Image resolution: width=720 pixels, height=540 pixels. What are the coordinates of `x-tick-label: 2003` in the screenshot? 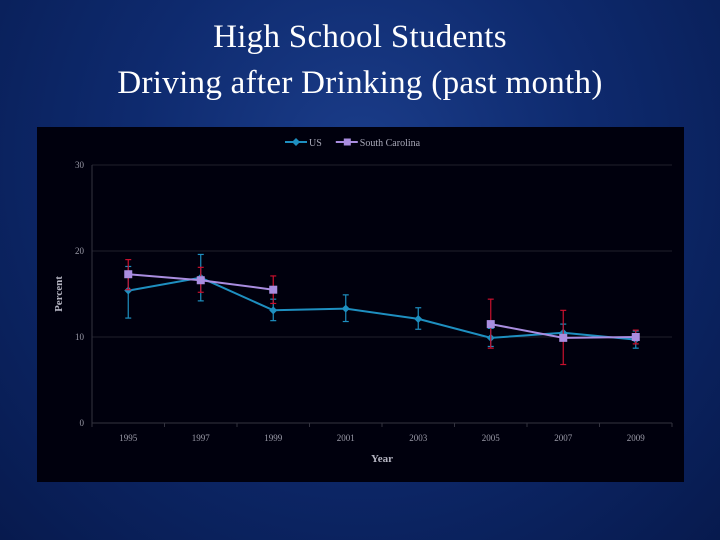 It's located at (418, 438).